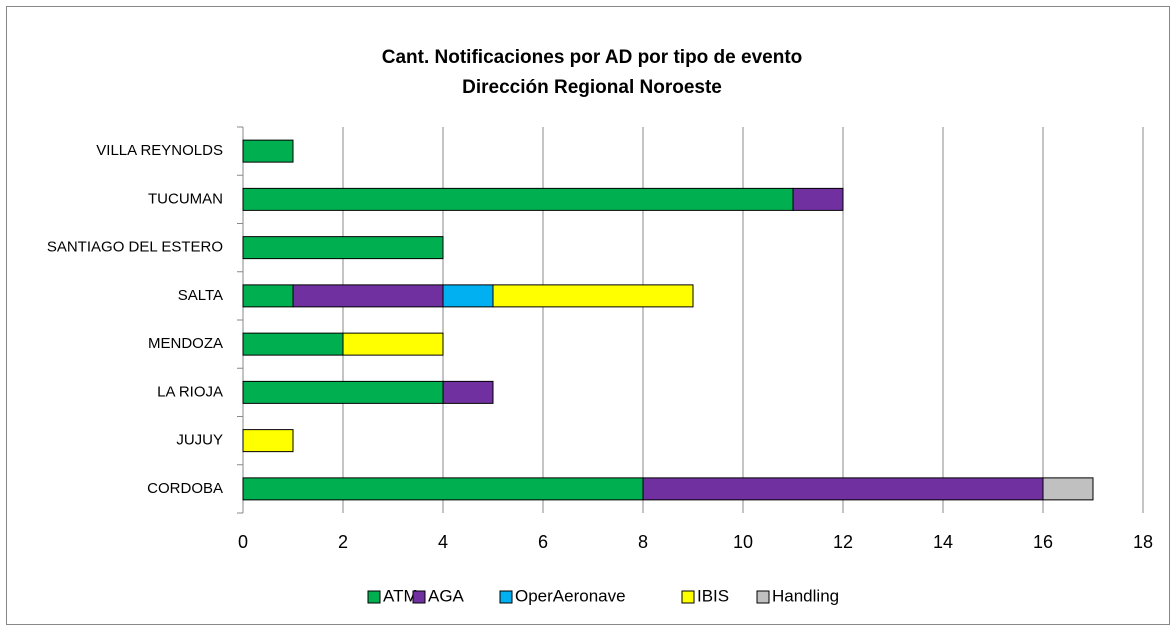 Image resolution: width=1176 pixels, height=631 pixels. I want to click on legend-label: ATM, so click(400, 595).